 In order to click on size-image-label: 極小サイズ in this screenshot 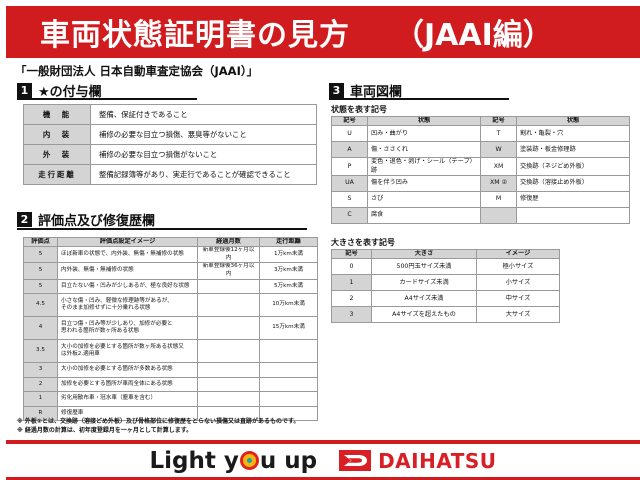, I will do `click(518, 267)`.